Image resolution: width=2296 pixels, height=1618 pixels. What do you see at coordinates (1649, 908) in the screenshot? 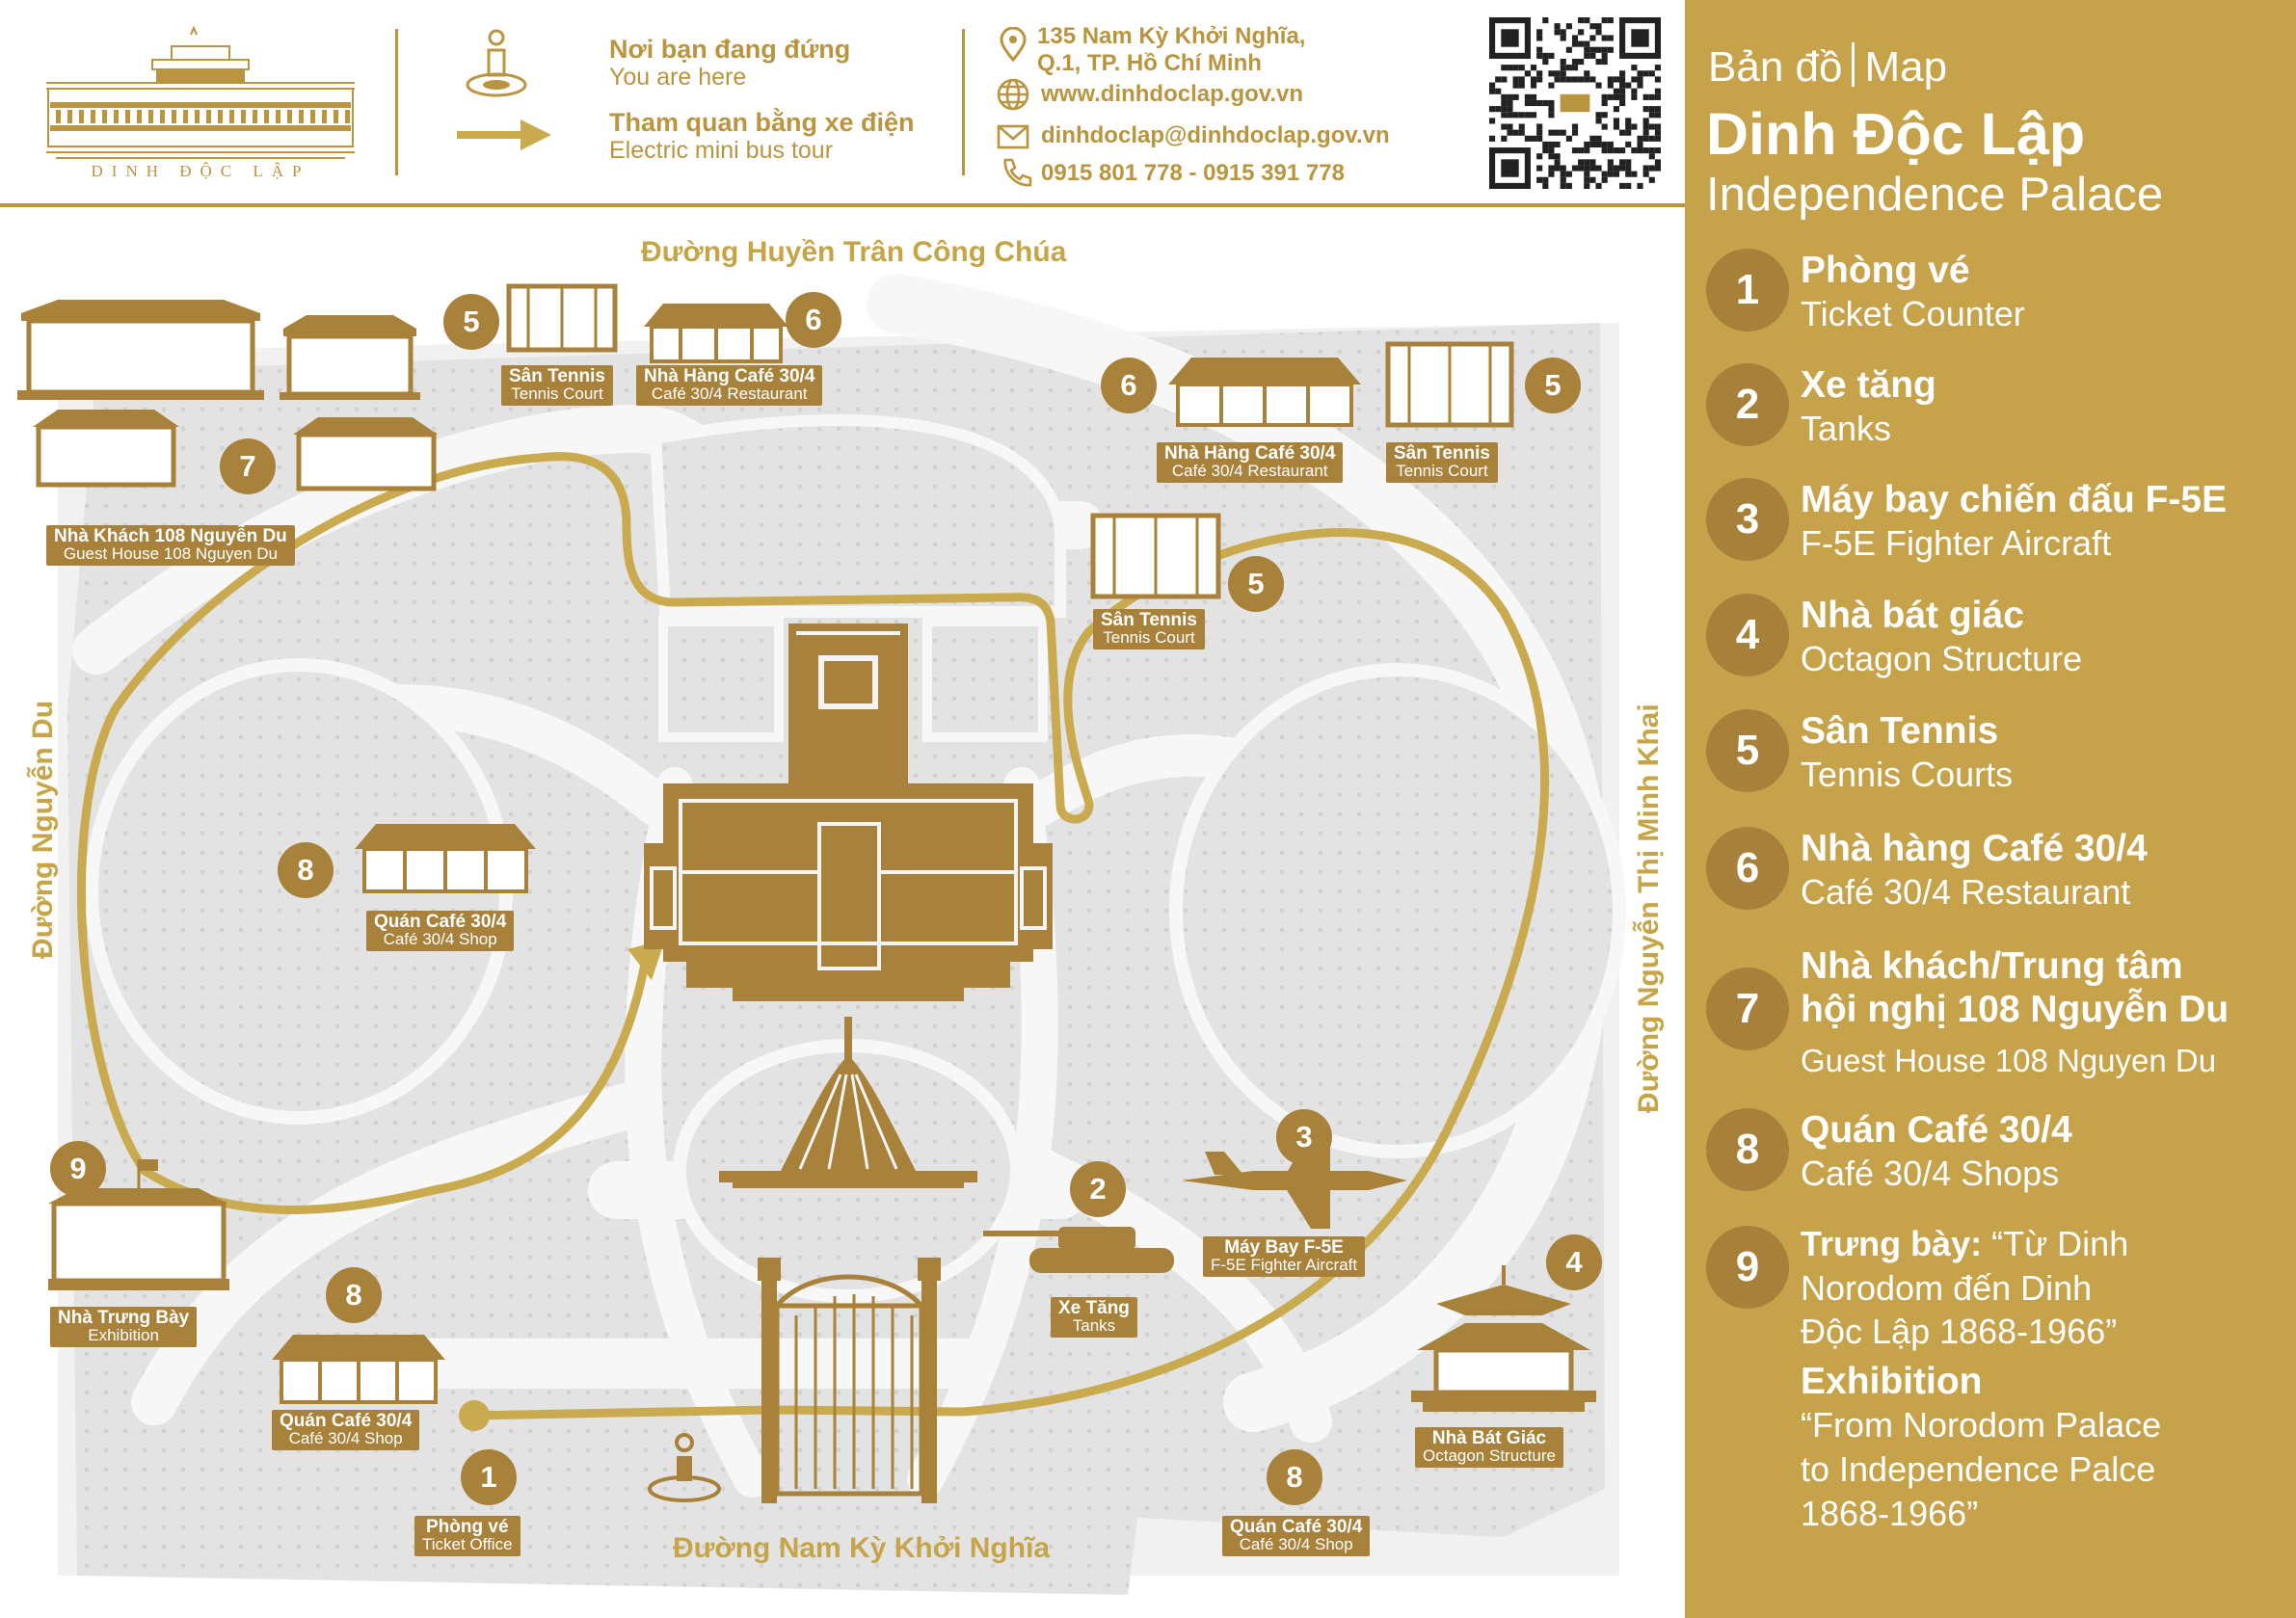
I see `road-east: Đường Nguyễn Thị Minh Khai` at bounding box center [1649, 908].